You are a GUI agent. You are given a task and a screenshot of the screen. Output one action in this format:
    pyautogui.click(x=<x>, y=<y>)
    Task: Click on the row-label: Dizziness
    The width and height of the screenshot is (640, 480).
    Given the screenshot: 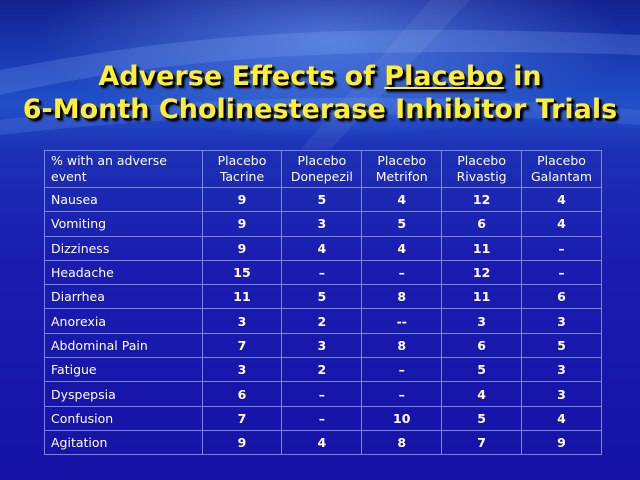 What is the action you would take?
    pyautogui.click(x=123, y=248)
    